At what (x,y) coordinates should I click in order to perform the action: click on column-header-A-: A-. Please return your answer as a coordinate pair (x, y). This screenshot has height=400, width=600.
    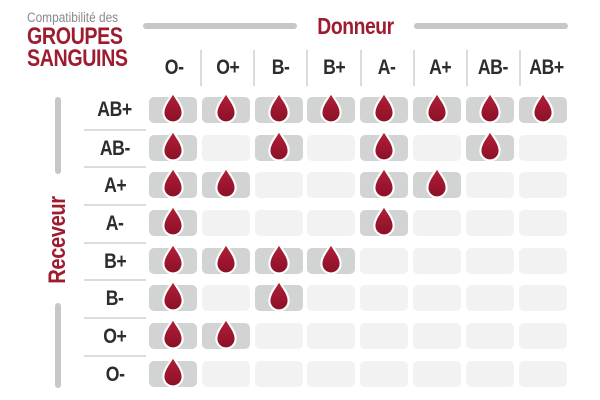
    Looking at the image, I should click on (386, 68).